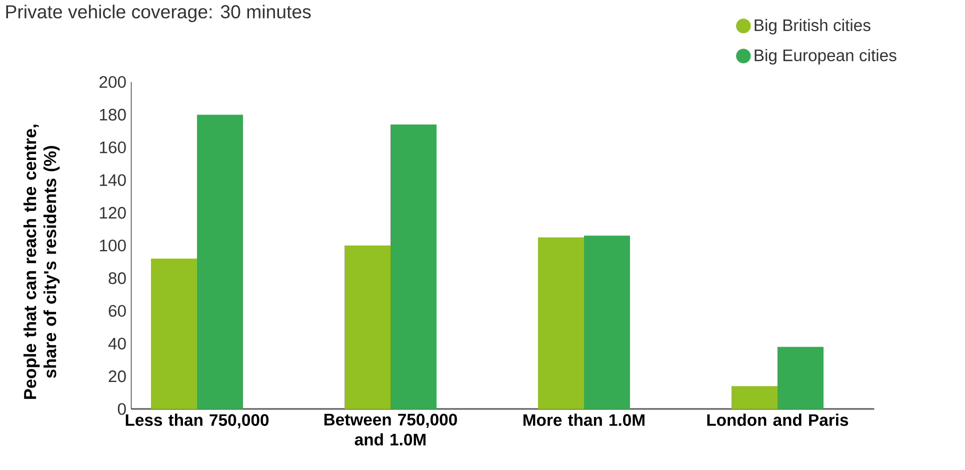 Image resolution: width=965 pixels, height=470 pixels. What do you see at coordinates (113, 212) in the screenshot?
I see `y-tick-label: 120` at bounding box center [113, 212].